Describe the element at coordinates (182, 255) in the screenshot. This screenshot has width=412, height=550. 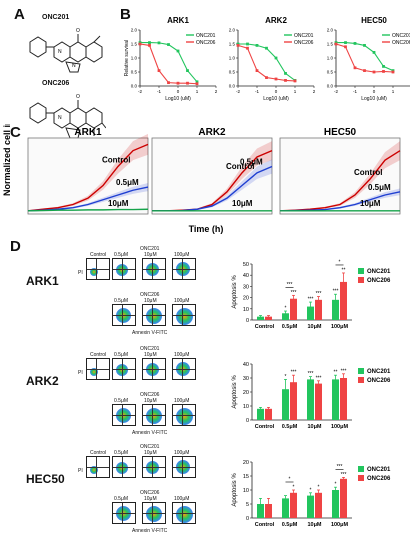
I see `facs-dose-label: 100μM` at that location.